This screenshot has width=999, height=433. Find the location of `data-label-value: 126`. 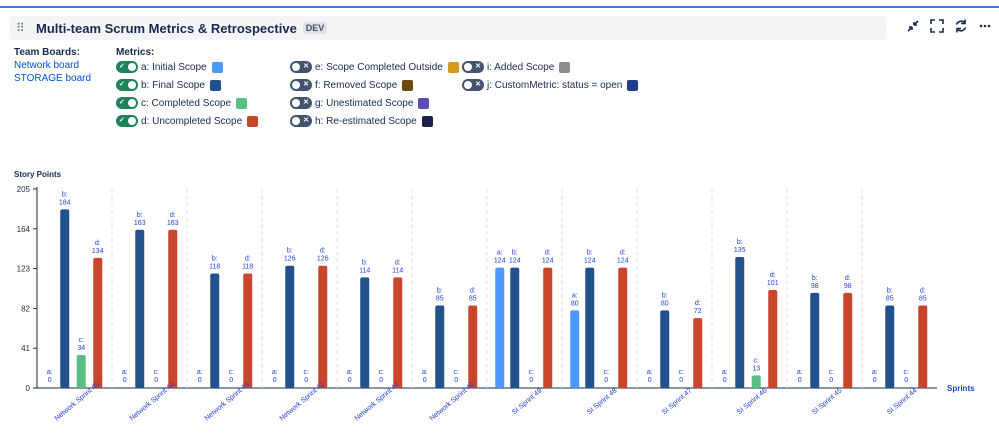

data-label-value: 126 is located at coordinates (290, 259).